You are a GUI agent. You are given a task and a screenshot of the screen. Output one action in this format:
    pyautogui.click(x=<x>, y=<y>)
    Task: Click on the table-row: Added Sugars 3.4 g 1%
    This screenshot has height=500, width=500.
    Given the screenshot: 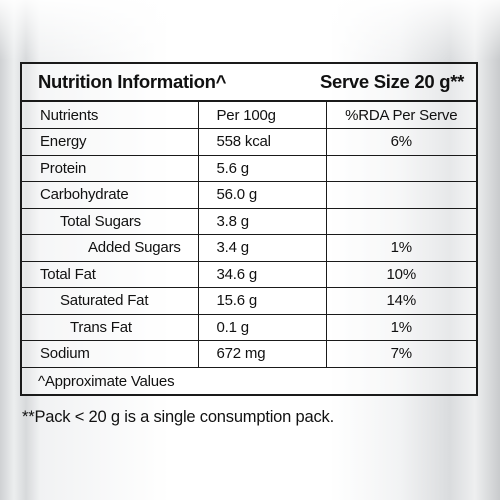 What is the action you would take?
    pyautogui.click(x=249, y=248)
    